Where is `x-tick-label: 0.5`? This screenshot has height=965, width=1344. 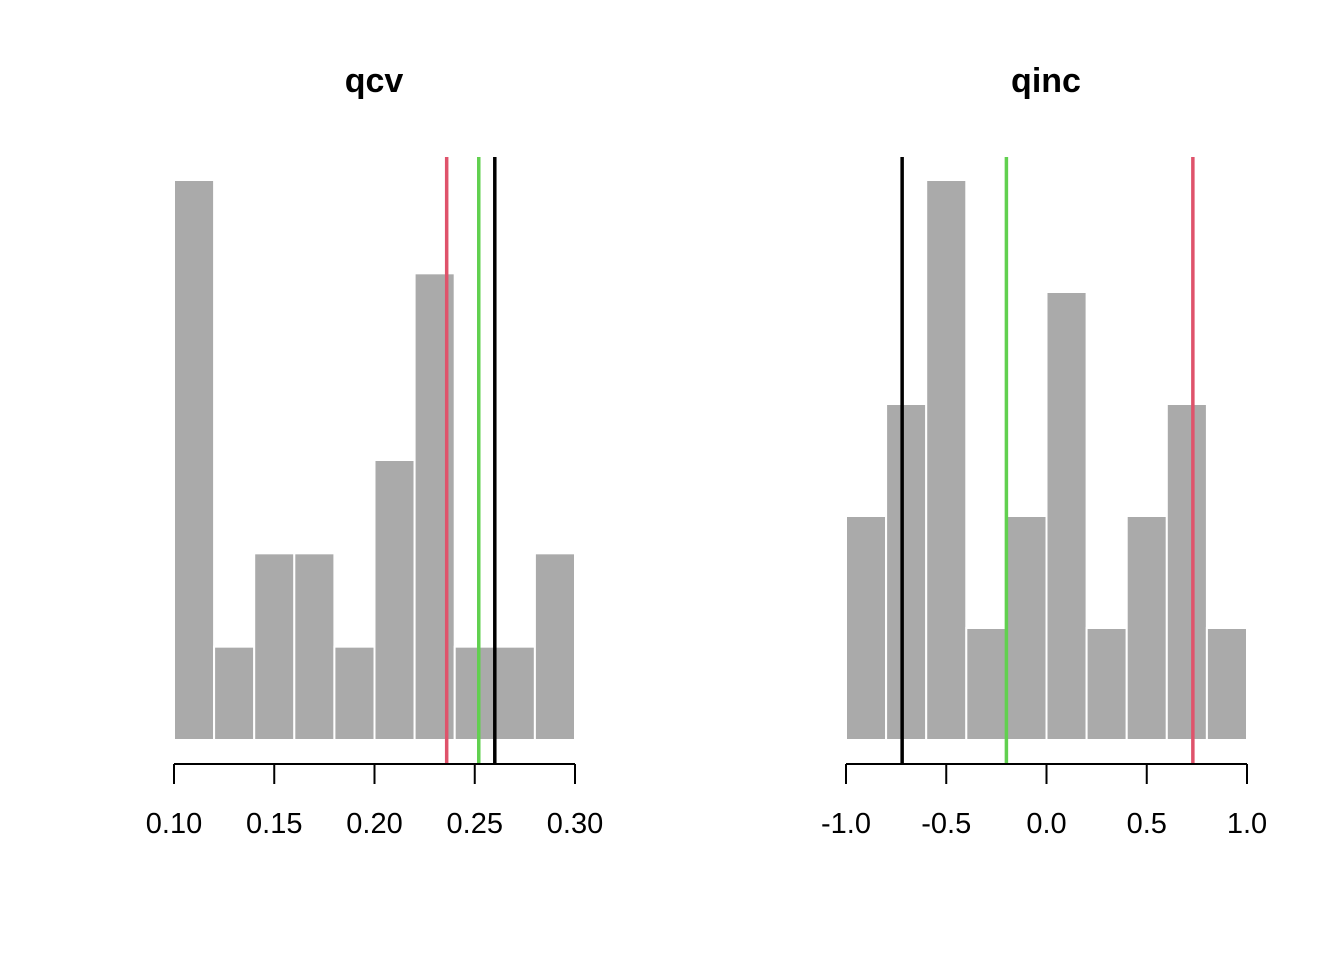 x-tick-label: 0.5 is located at coordinates (1147, 824).